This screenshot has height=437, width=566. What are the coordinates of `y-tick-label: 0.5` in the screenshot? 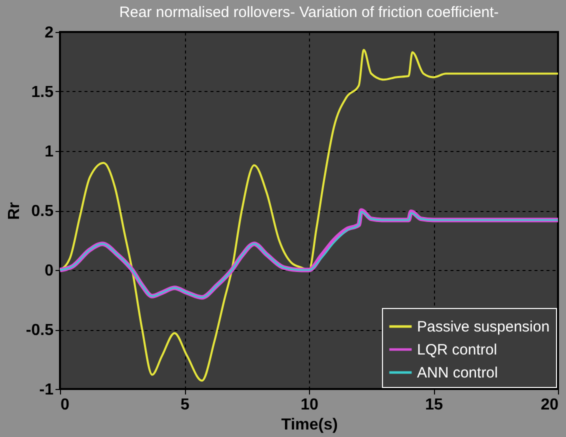 It's located at (42, 211).